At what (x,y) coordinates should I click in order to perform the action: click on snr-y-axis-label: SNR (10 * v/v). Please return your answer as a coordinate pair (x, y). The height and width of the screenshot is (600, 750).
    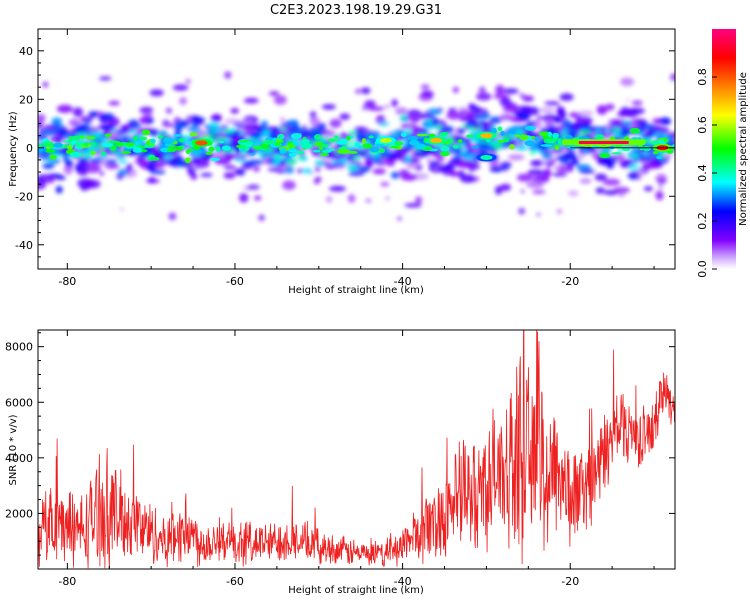
    Looking at the image, I should click on (13, 449).